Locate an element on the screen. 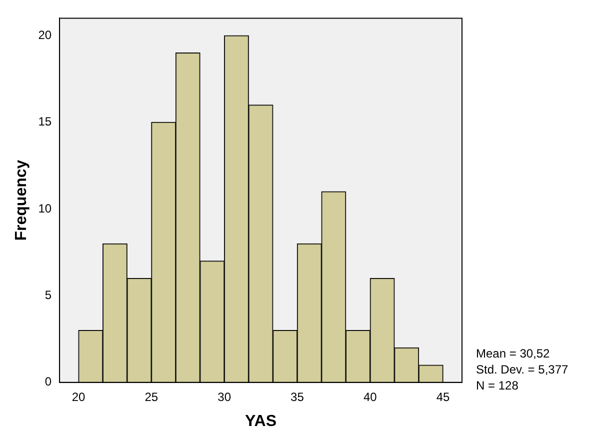 Image resolution: width=595 pixels, height=443 pixels. y-tick-label: 5 is located at coordinates (48, 295).